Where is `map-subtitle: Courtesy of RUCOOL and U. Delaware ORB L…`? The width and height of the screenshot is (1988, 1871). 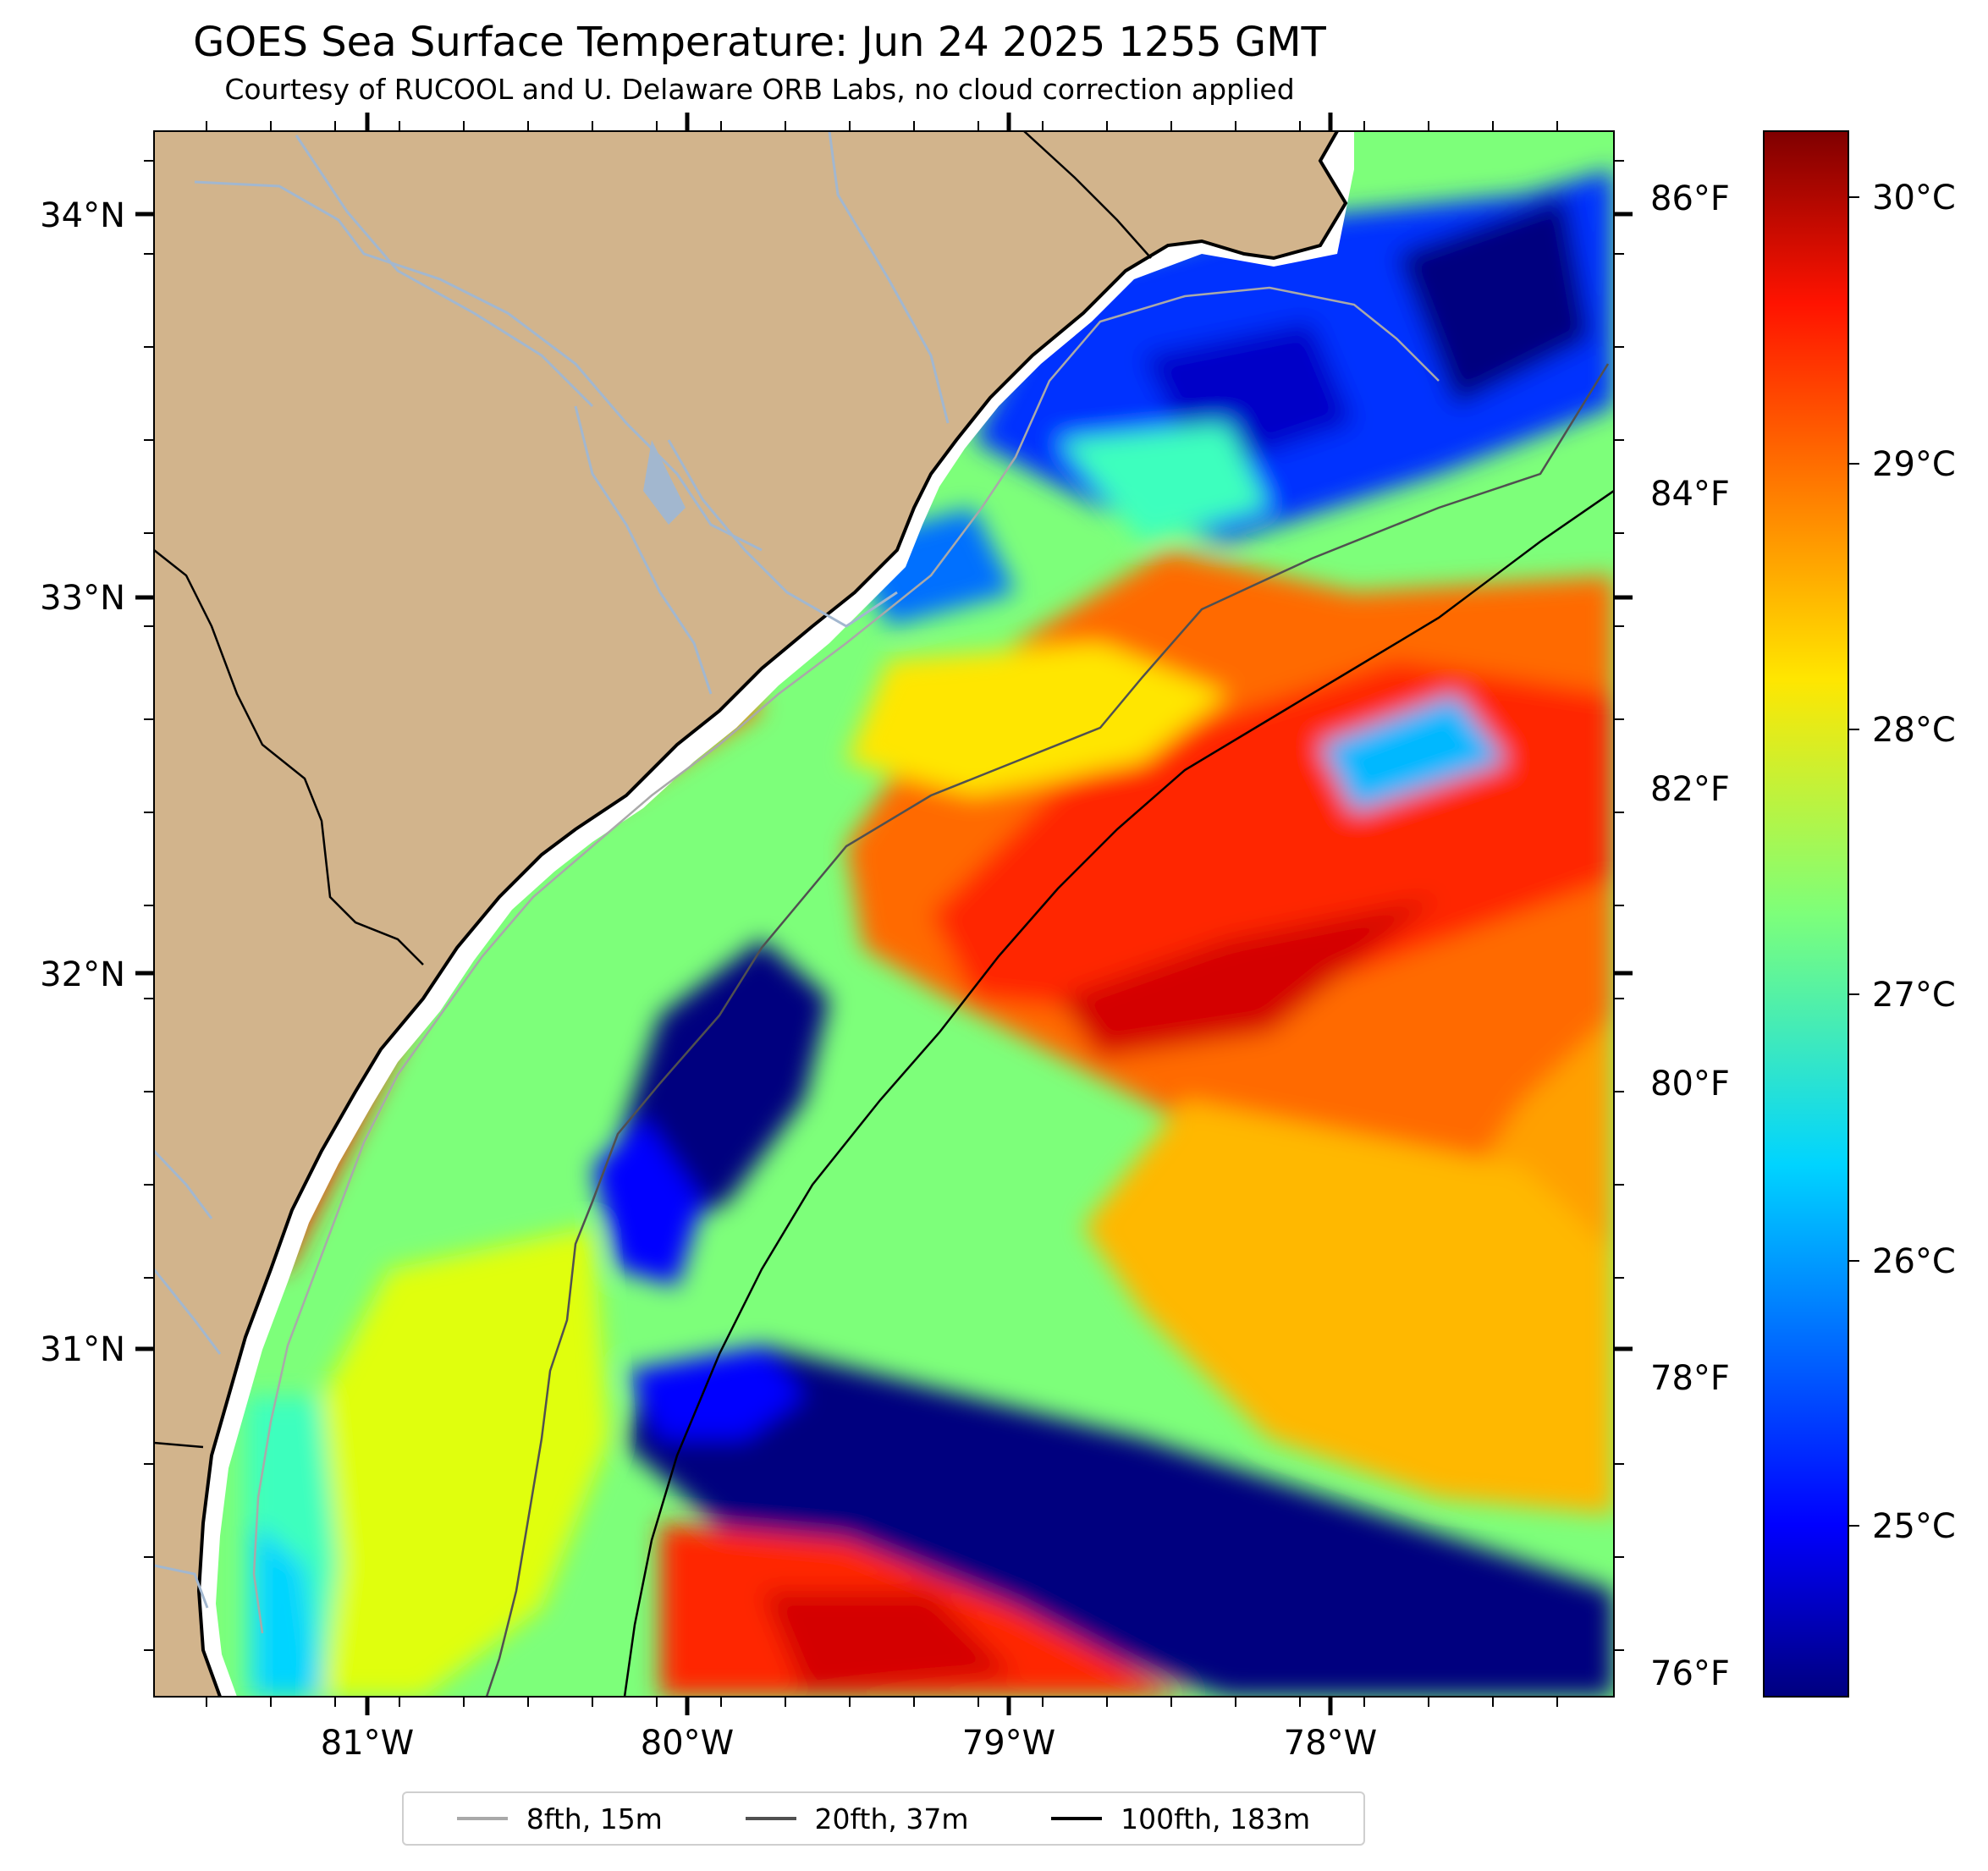
map-subtitle: Courtesy of RUCOOL and U. Delaware ORB L… is located at coordinates (759, 90).